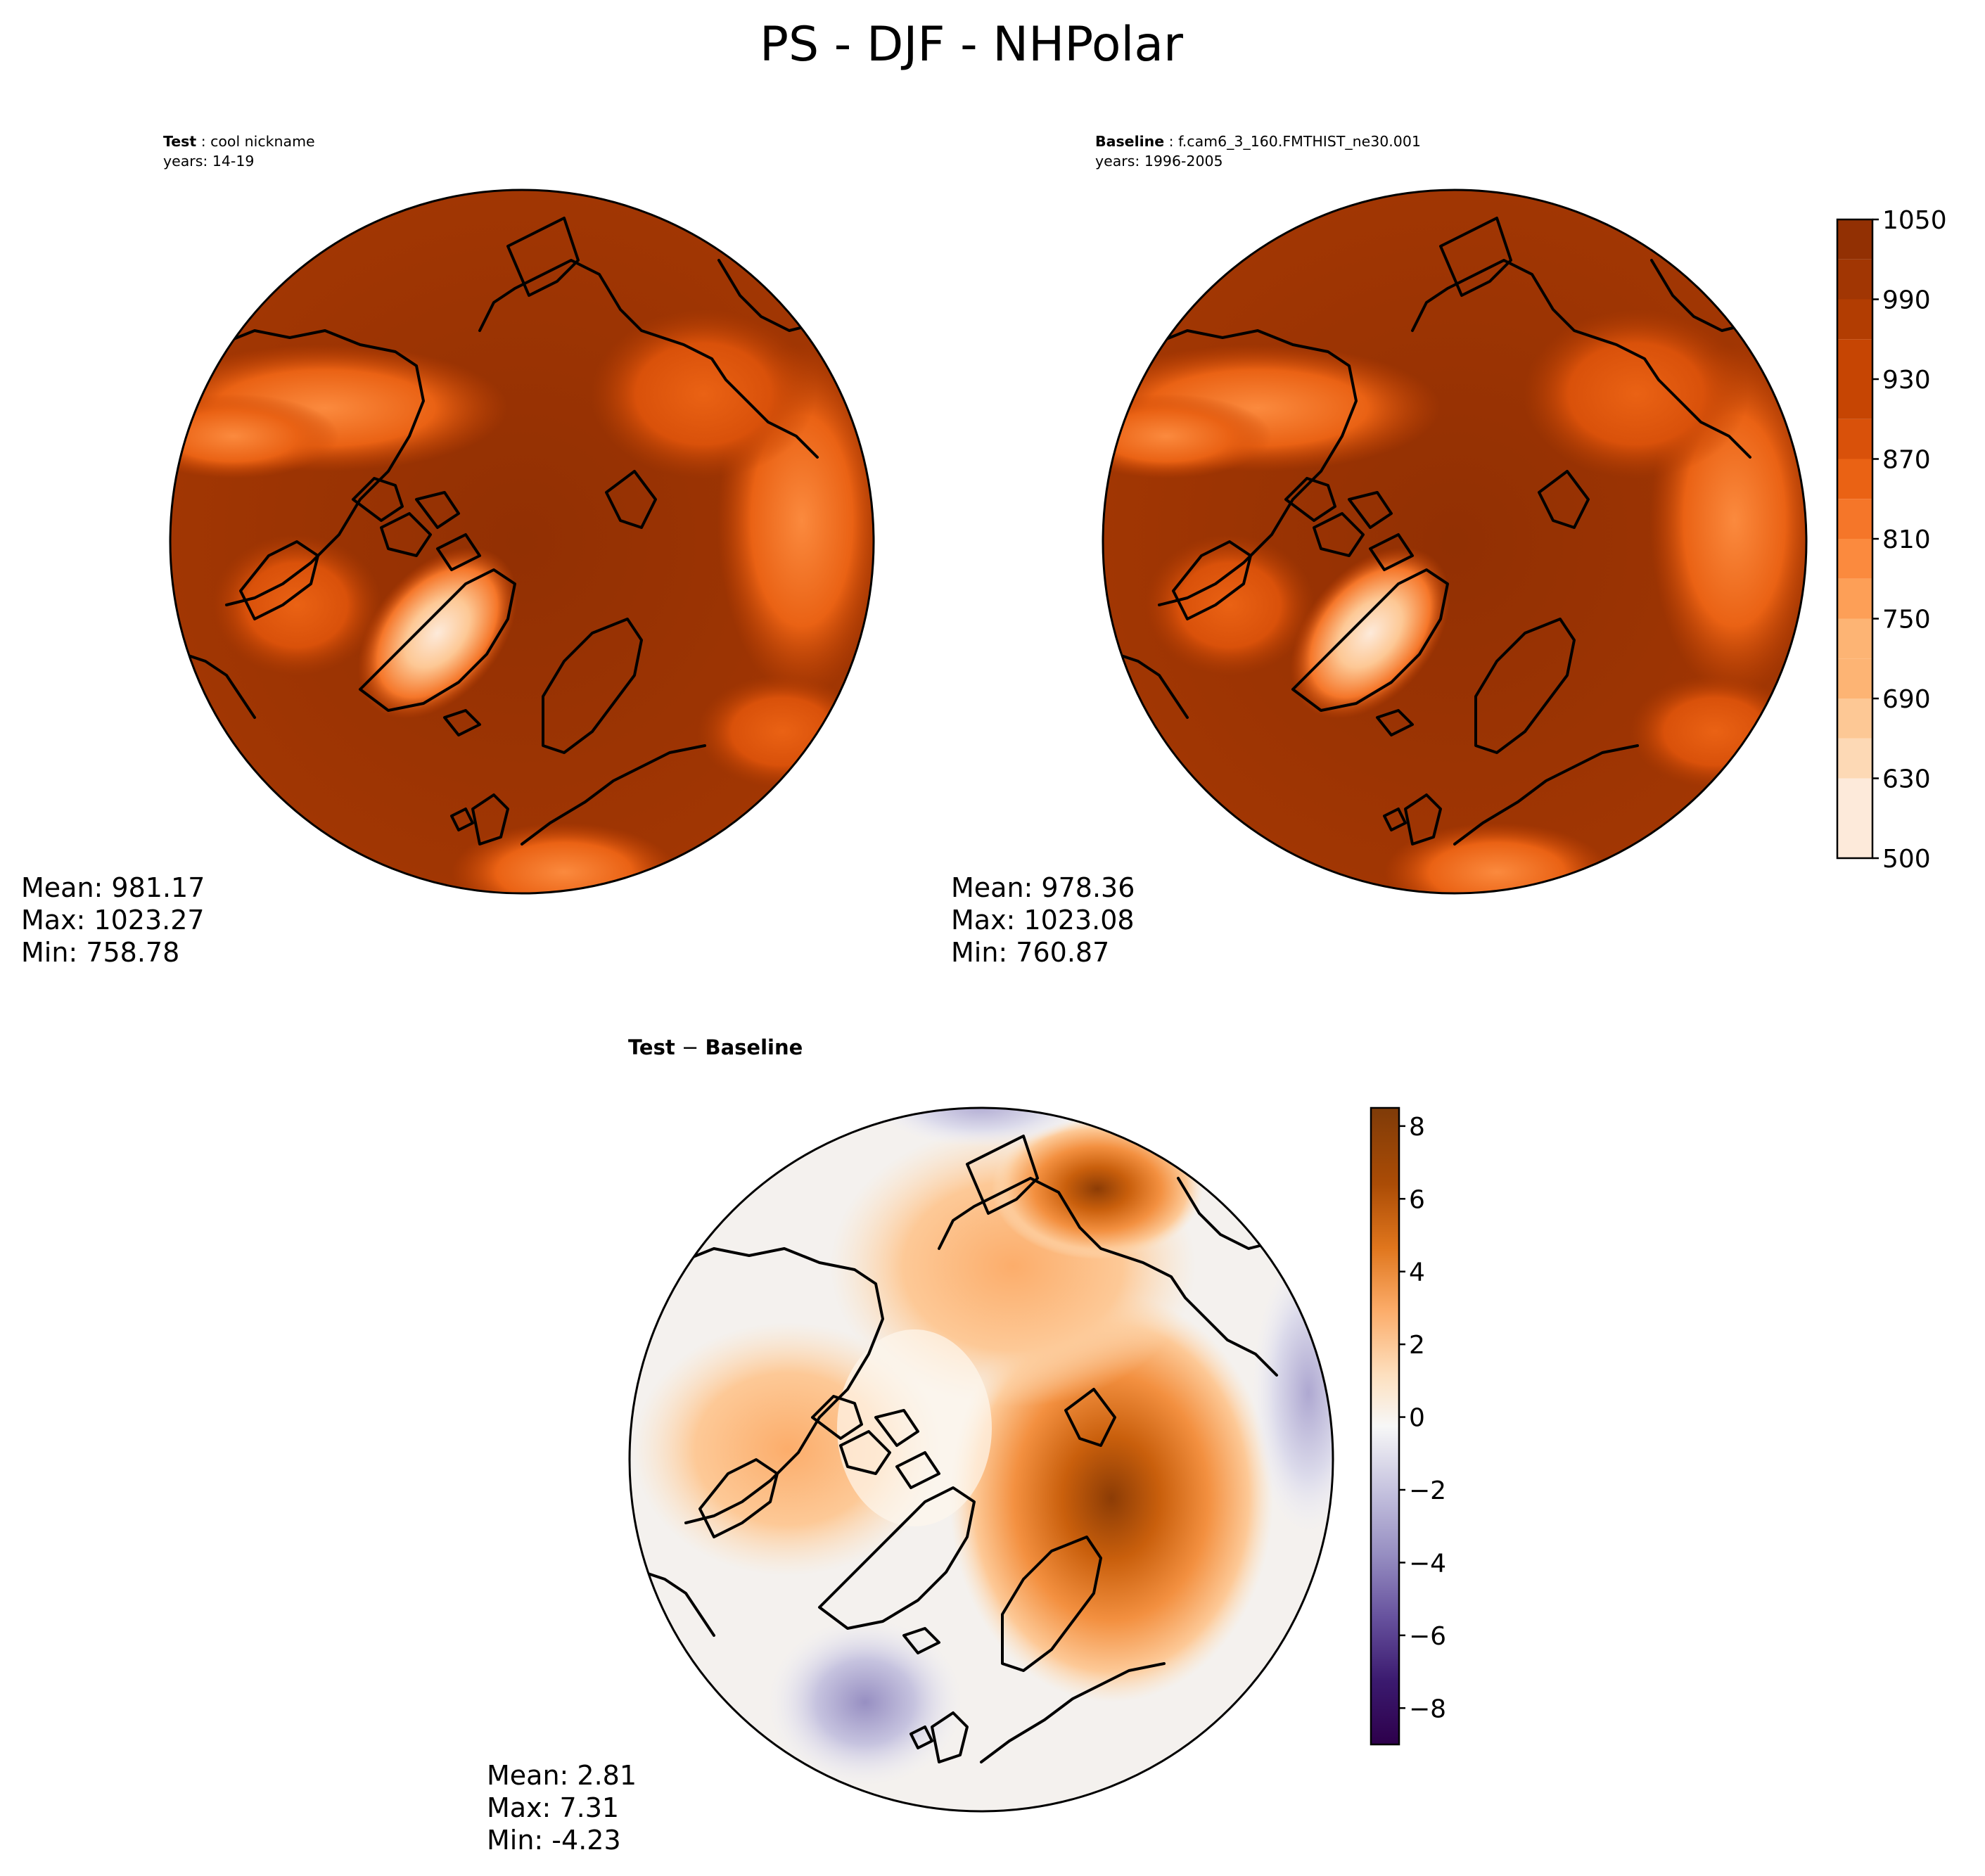  Describe the element at coordinates (1427, 1490) in the screenshot. I see `difference-colorbar-tick-label: −2` at that location.